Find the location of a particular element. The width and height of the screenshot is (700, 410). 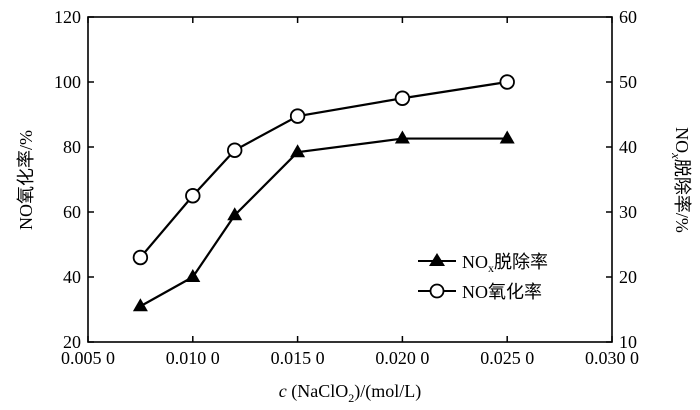

legend-entry-no: NO氧化率 is located at coordinates (480, 292).